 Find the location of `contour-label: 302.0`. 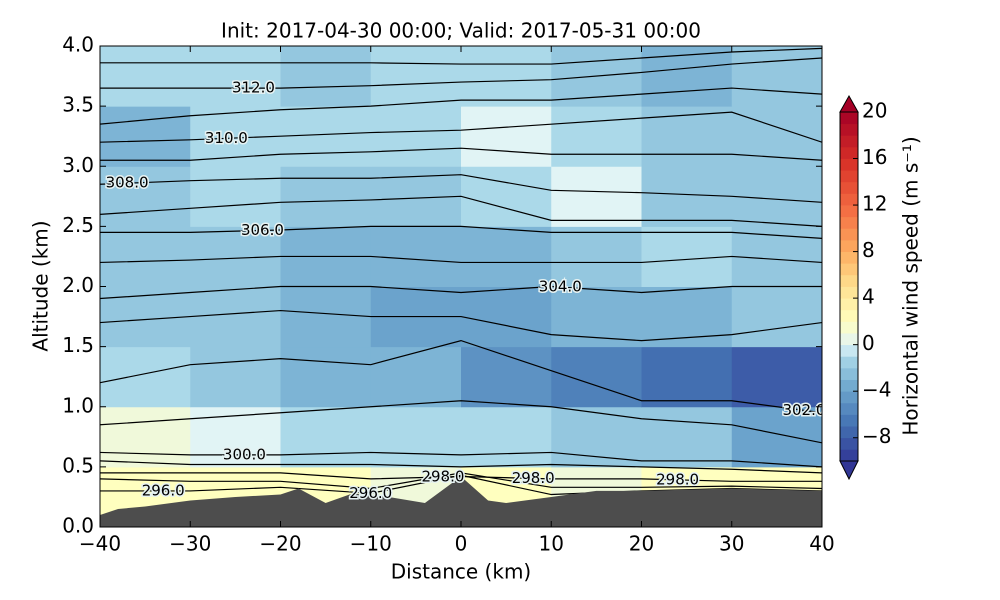

contour-label: 302.0 is located at coordinates (803, 410).